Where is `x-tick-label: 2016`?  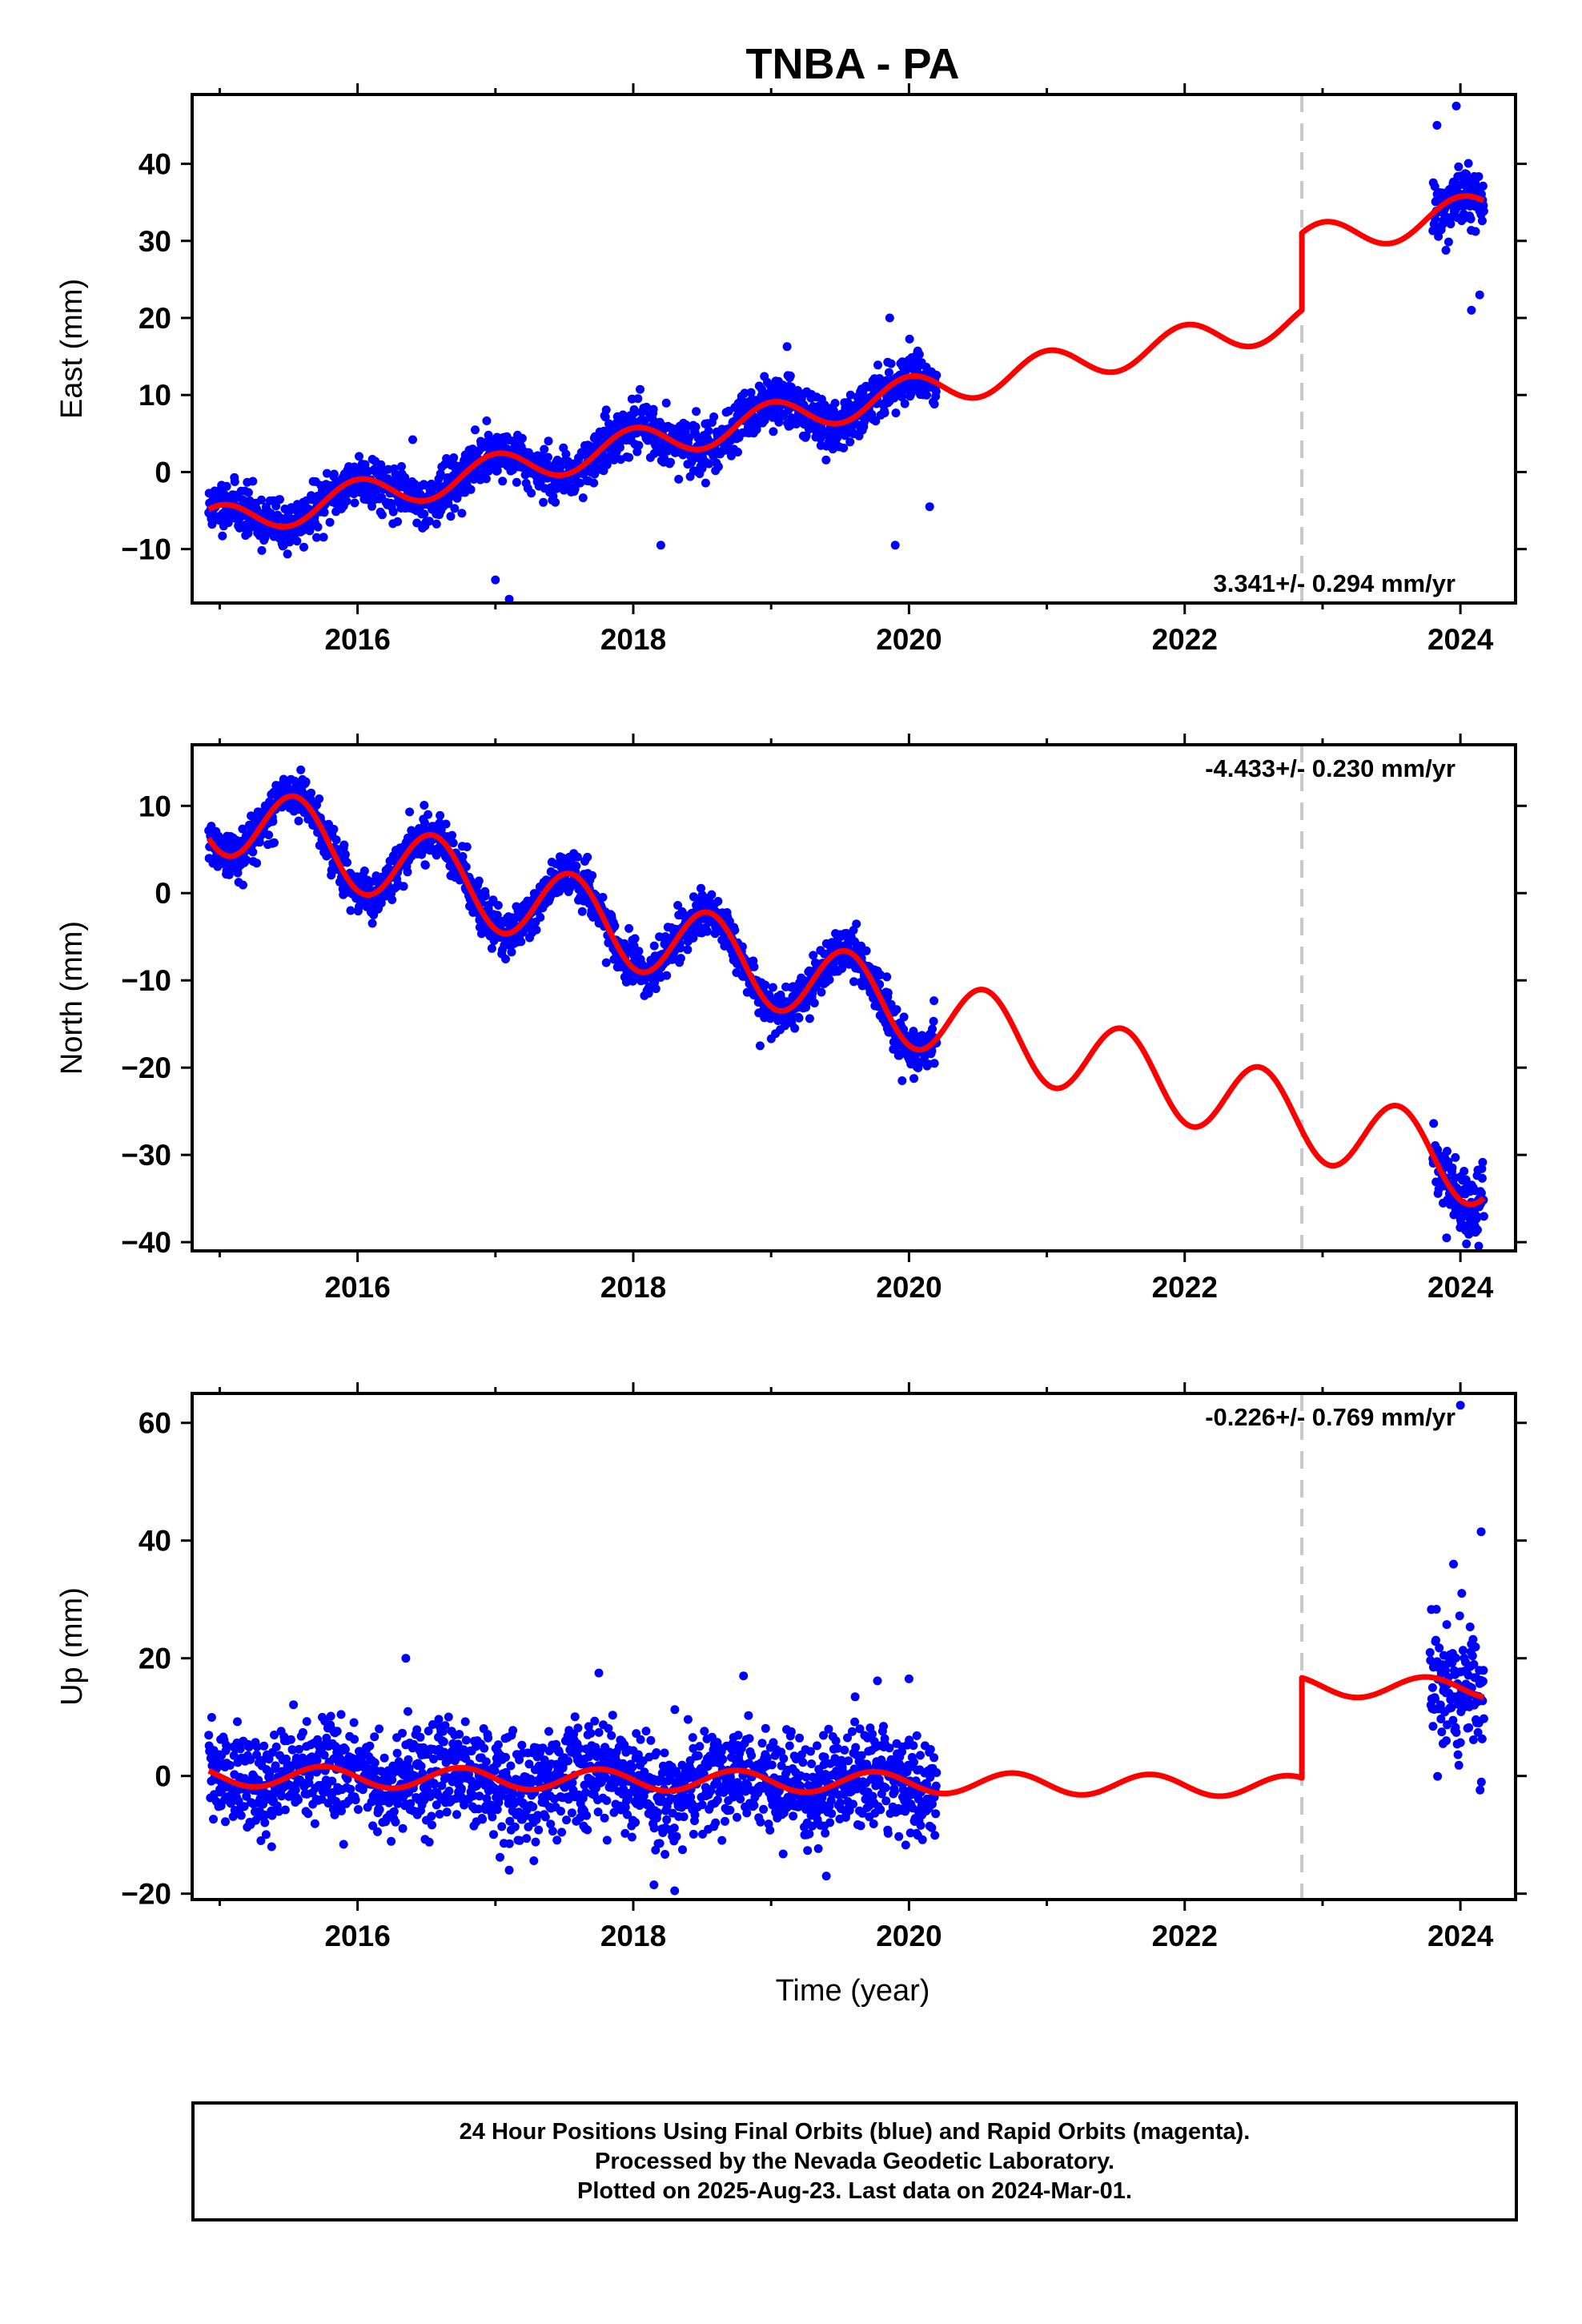
x-tick-label: 2016 is located at coordinates (357, 639).